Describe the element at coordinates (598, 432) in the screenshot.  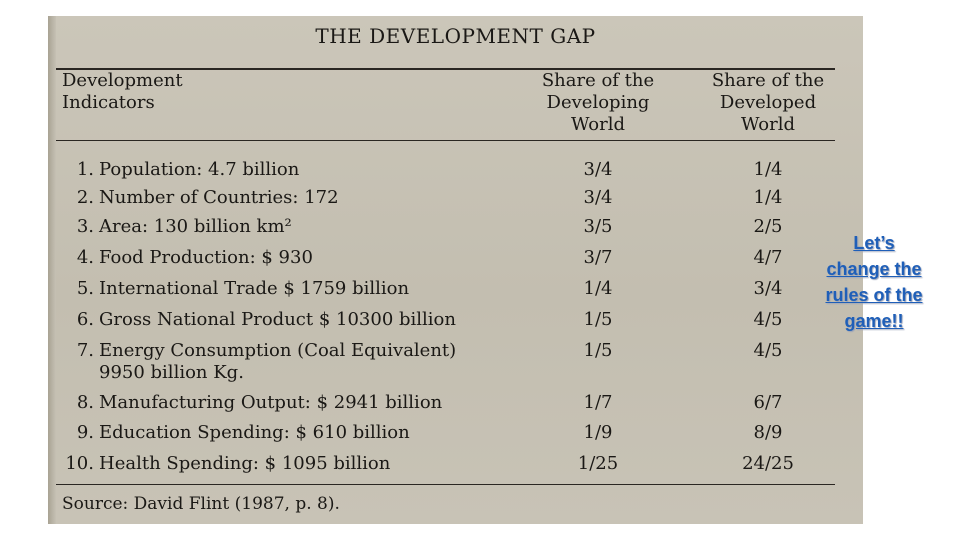
I see `row-developing-share: 1/9` at that location.